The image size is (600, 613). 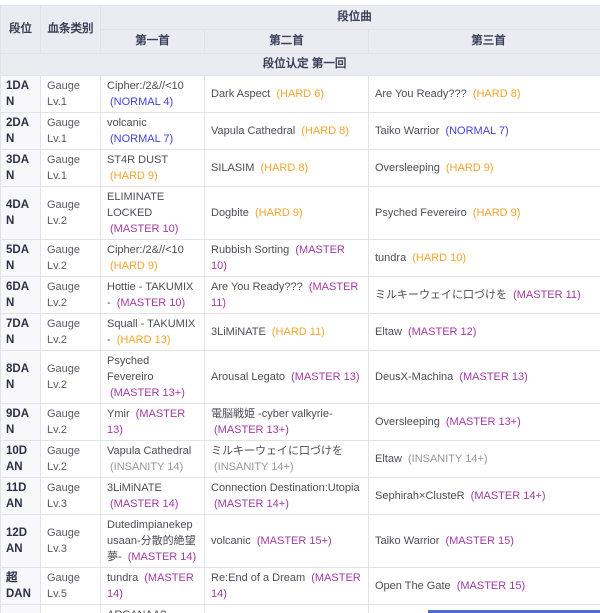 I want to click on song-title: Dark Aspect, so click(x=241, y=94).